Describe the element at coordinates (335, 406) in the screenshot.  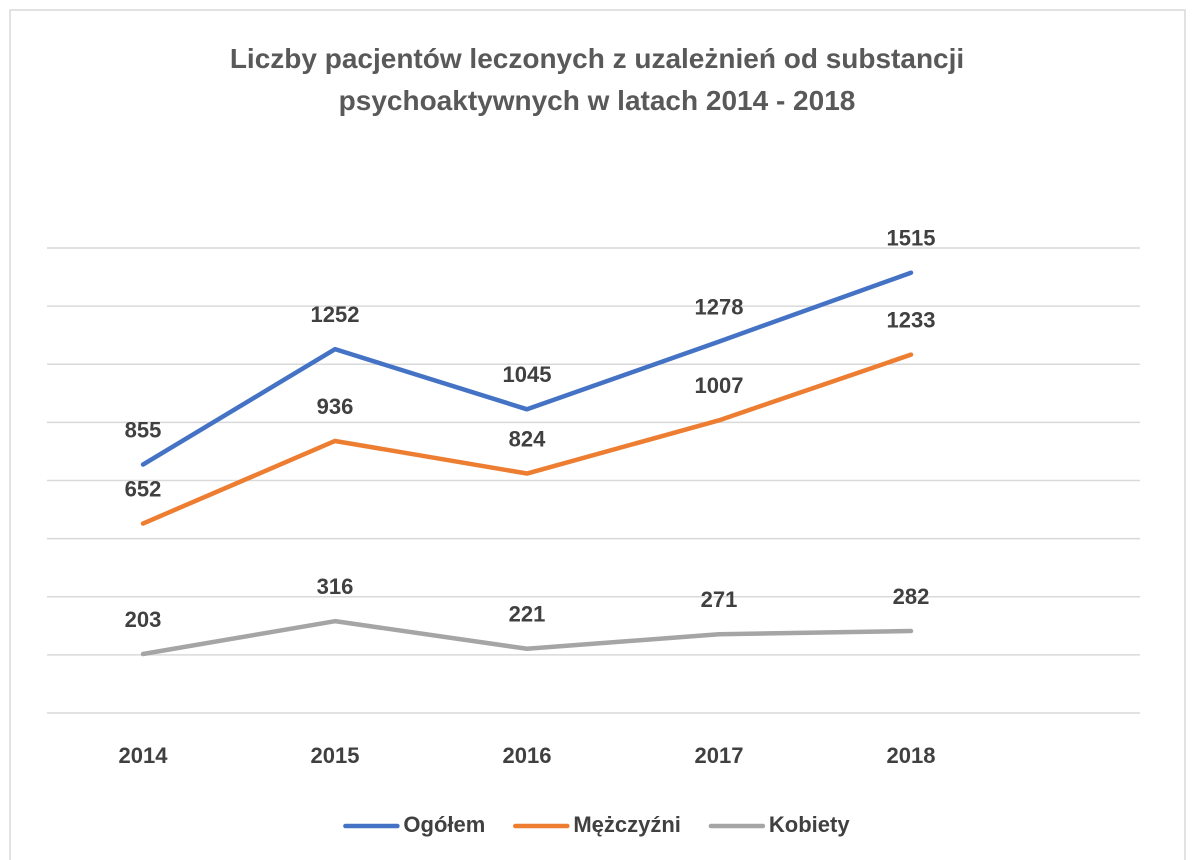
I see `data-label: 936` at that location.